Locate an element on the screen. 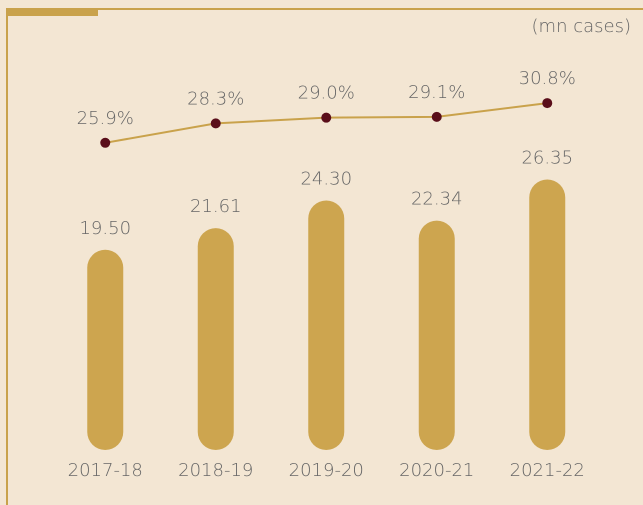 This screenshot has height=505, width=643. x-tick-label: 2019-20 is located at coordinates (326, 470).